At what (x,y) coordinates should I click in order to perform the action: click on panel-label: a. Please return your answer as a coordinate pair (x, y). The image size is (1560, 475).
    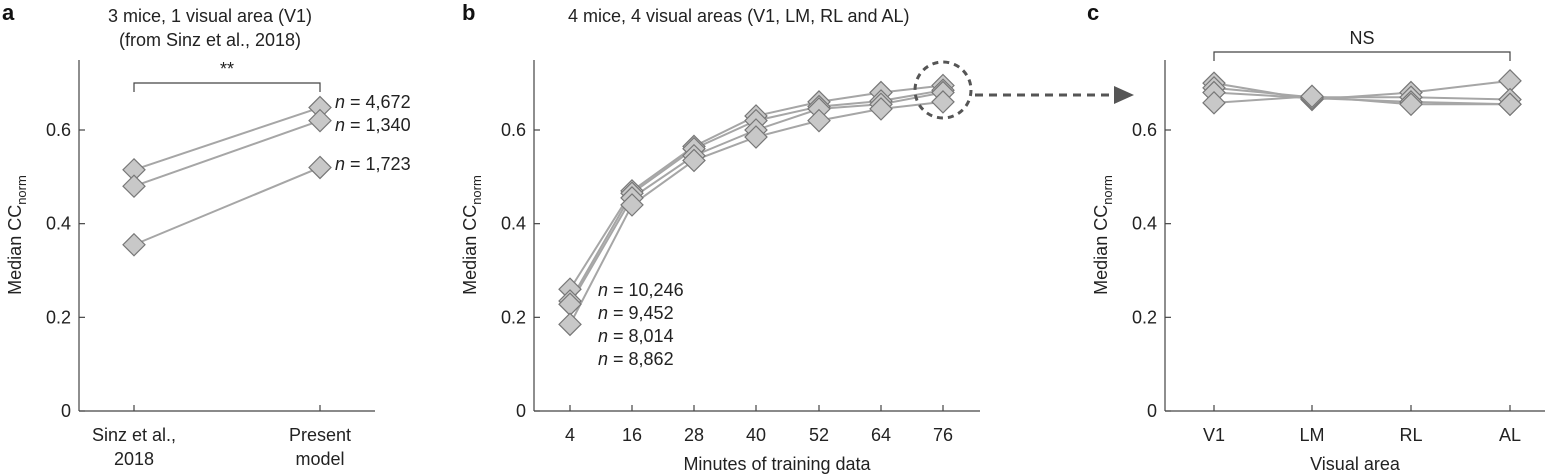
    Looking at the image, I should click on (8, 12).